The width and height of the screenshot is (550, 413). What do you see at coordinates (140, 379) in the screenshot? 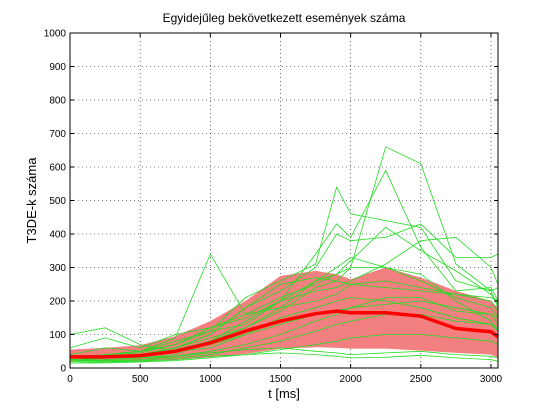
I see `x-tick-label: 500` at bounding box center [140, 379].